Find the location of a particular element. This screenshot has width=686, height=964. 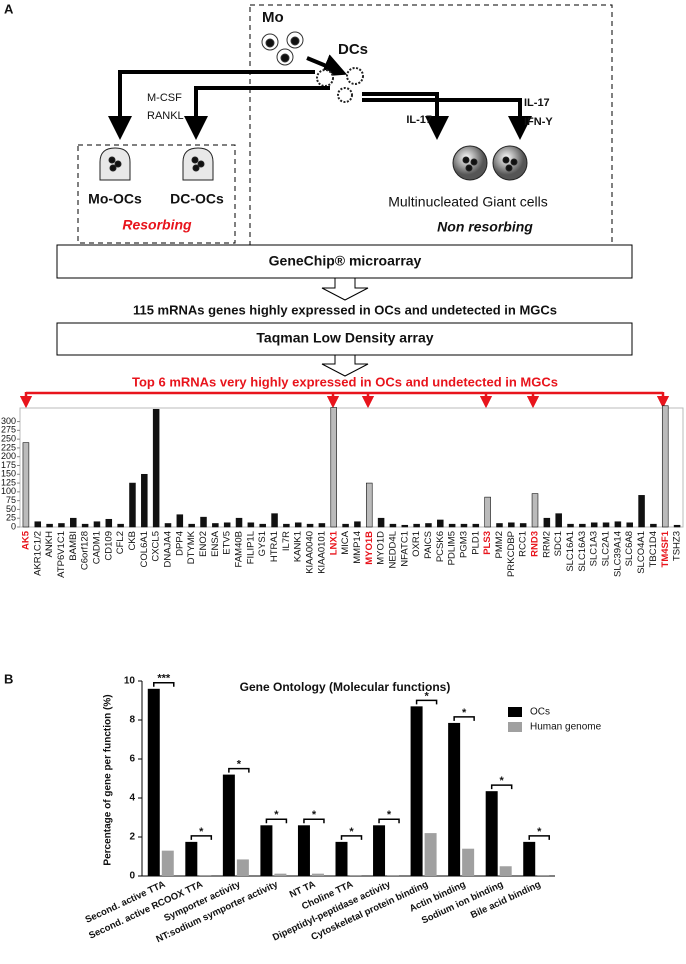

x-tick-label: GYS1 is located at coordinates (262, 543).